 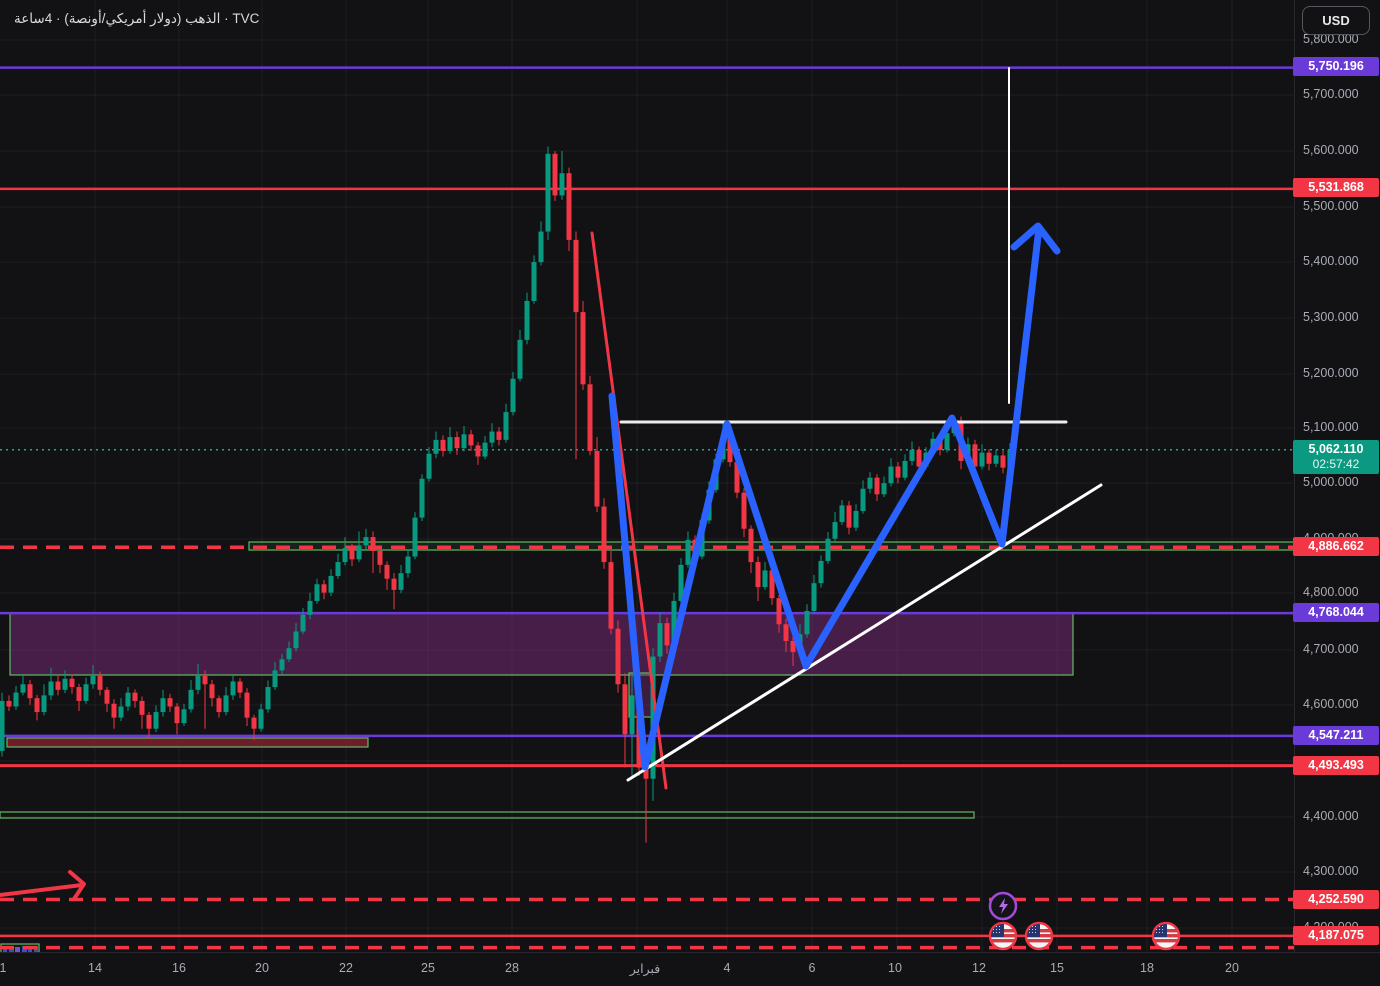 I want to click on currency-button: USD, so click(x=1336, y=20).